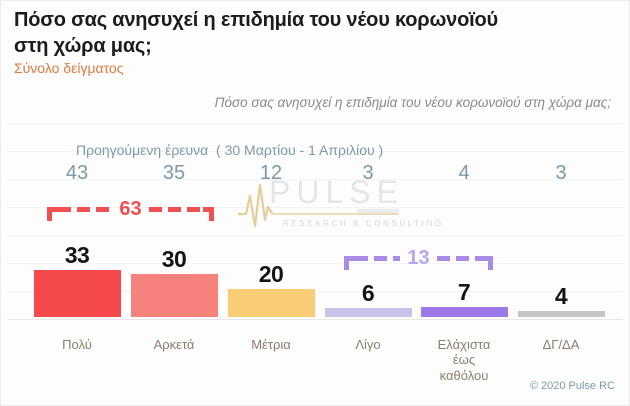 The height and width of the screenshot is (406, 630). I want to click on bar-value-label: 20, so click(271, 274).